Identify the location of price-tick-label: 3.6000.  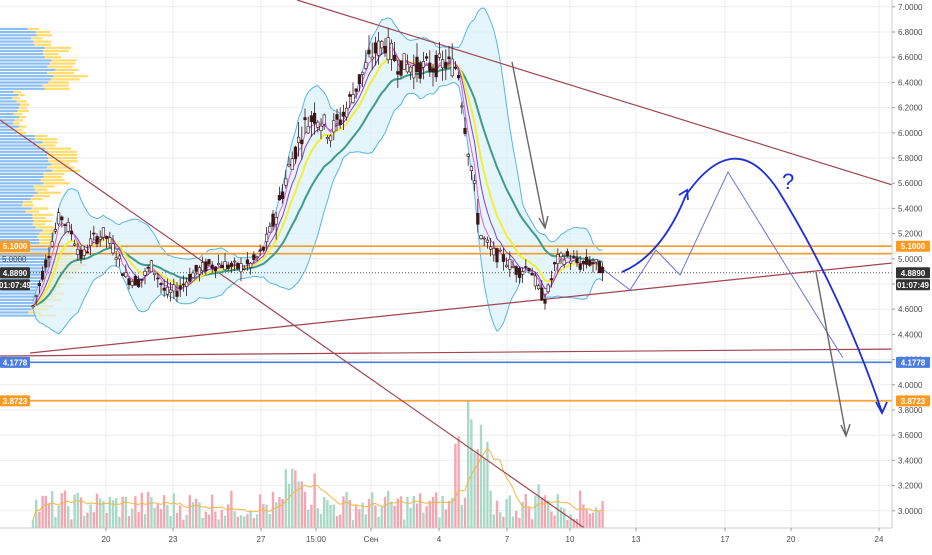
(910, 435).